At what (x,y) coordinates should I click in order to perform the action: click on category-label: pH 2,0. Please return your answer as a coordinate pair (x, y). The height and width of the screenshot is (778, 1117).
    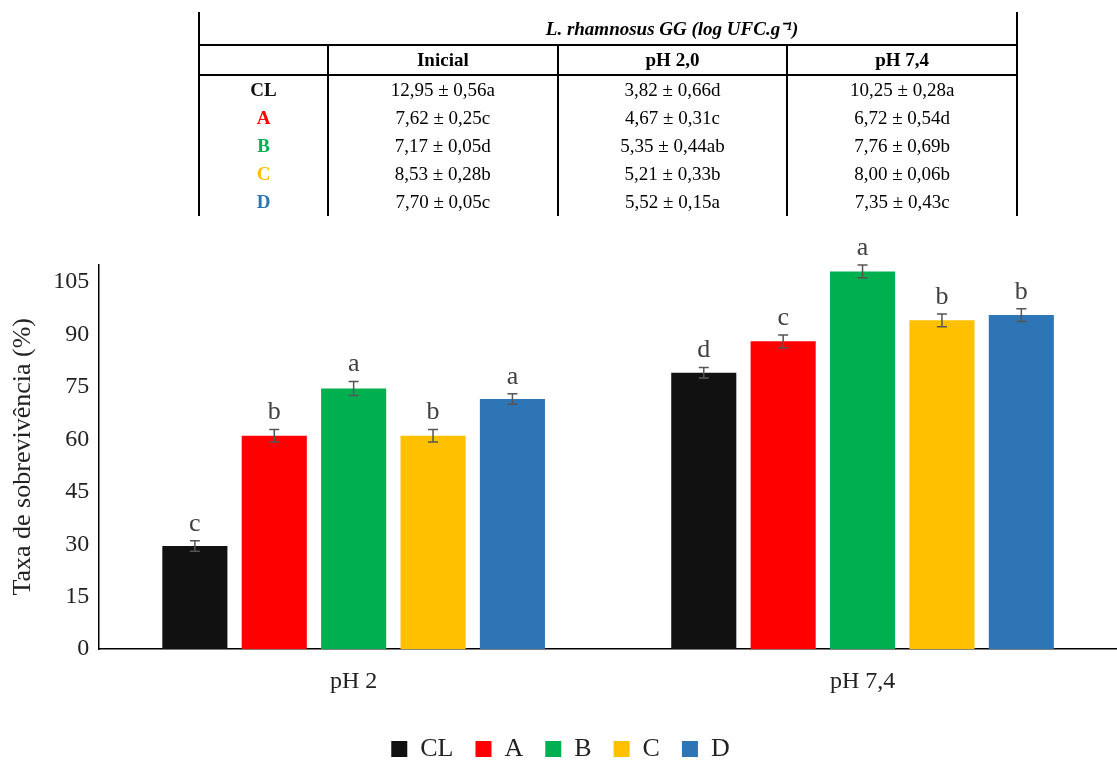
    Looking at the image, I should click on (672, 60).